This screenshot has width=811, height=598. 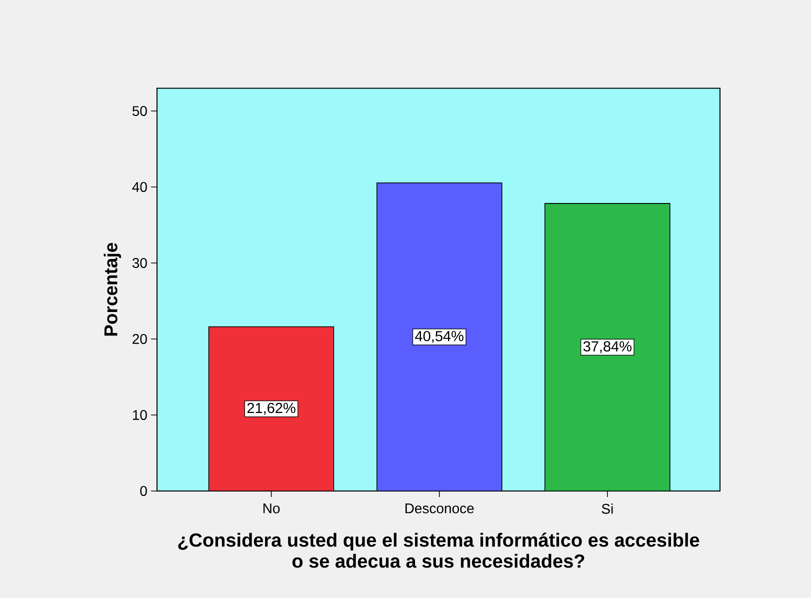 I want to click on x-axis-title: ¿Considera usted que el sistema informático es accesible o se adecua a sus necesidades?, so click(x=439, y=550).